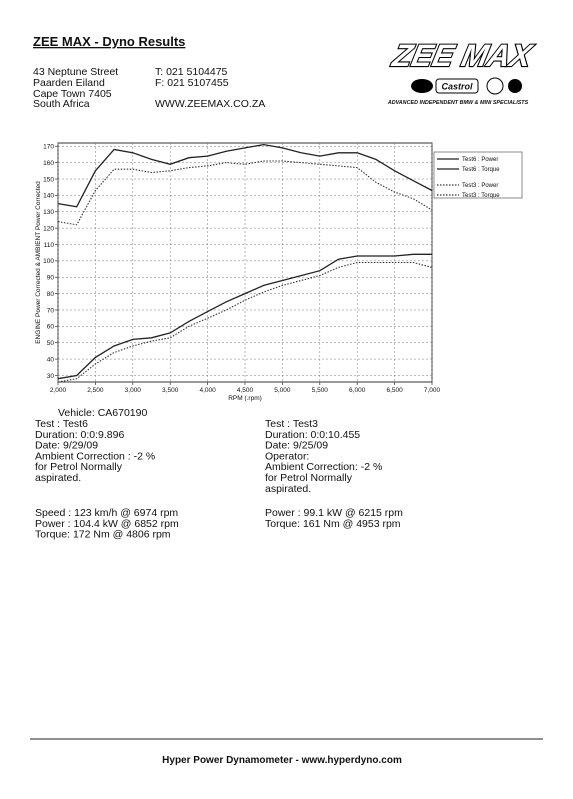 This screenshot has width=573, height=799. I want to click on x-tick-label: 2,500, so click(95, 390).